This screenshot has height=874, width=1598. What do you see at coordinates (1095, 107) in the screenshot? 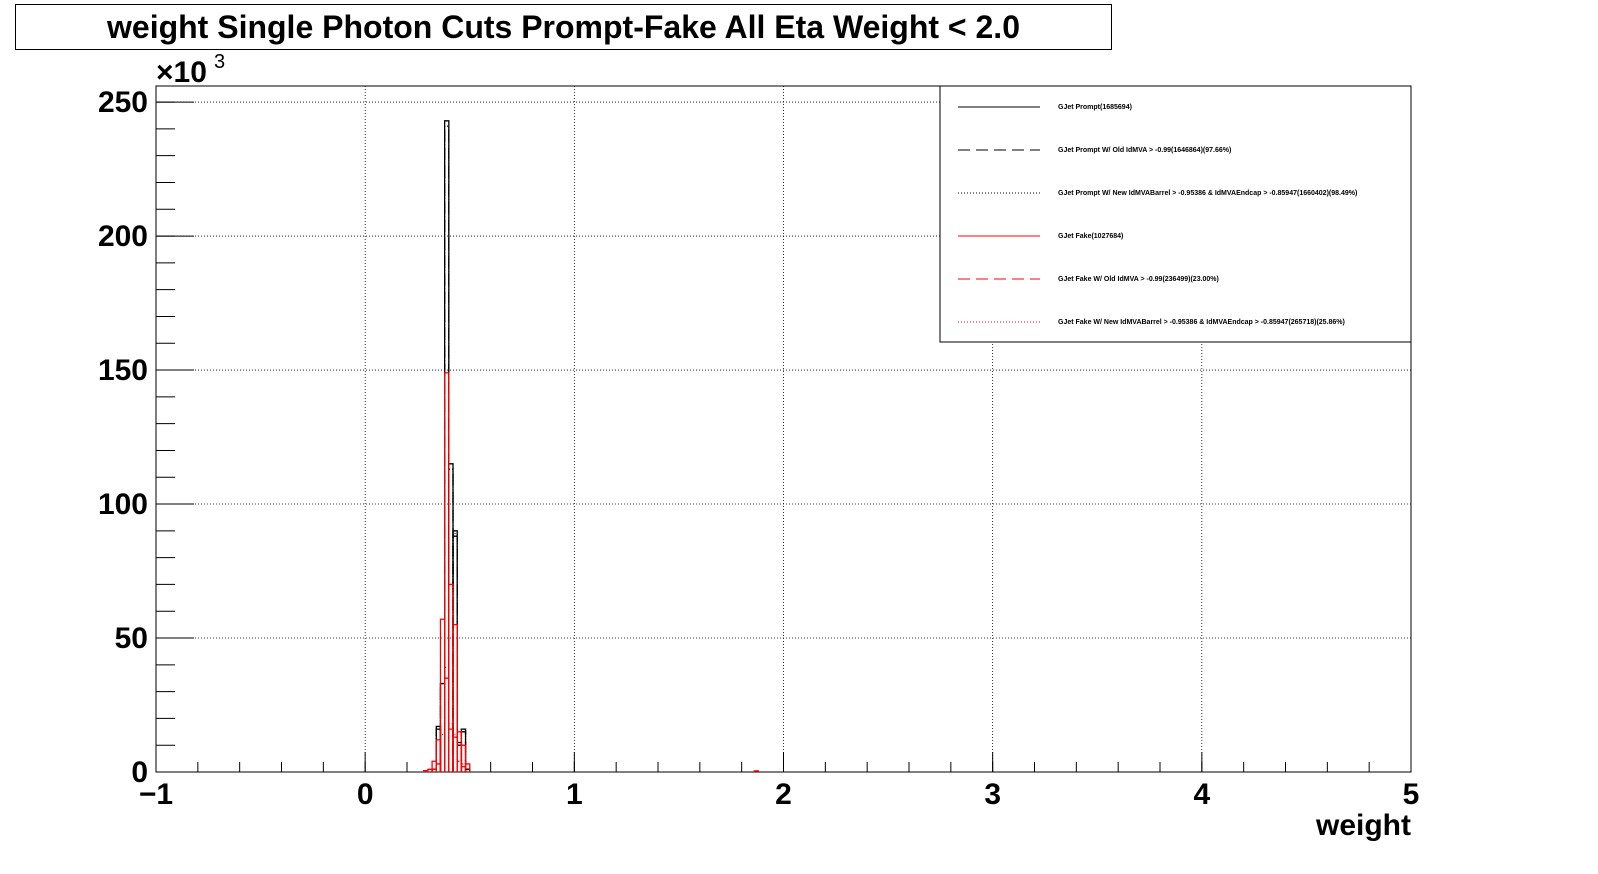
I see `legend-entry: GJet Prompt(1685694)` at bounding box center [1095, 107].